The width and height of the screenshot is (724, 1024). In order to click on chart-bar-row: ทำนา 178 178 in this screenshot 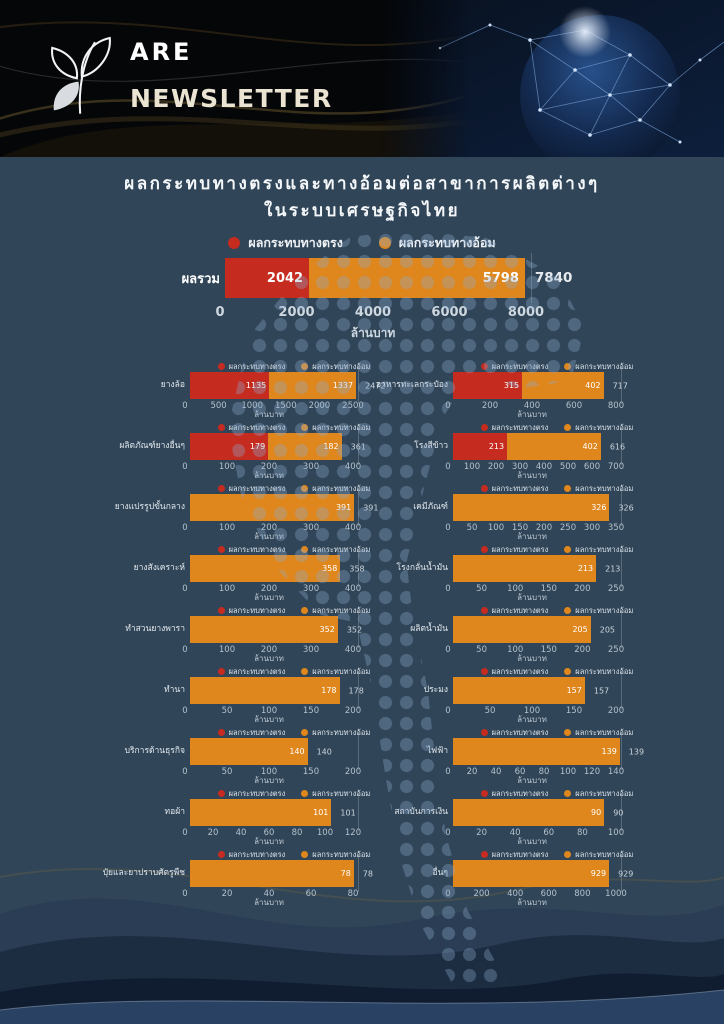, I will do `click(221, 690)`.